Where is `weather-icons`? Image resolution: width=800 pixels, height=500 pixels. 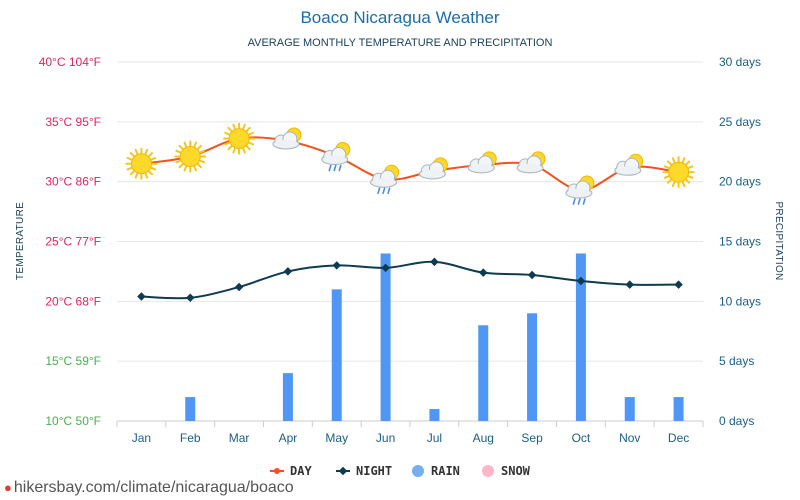
weather-icons is located at coordinates (410, 163).